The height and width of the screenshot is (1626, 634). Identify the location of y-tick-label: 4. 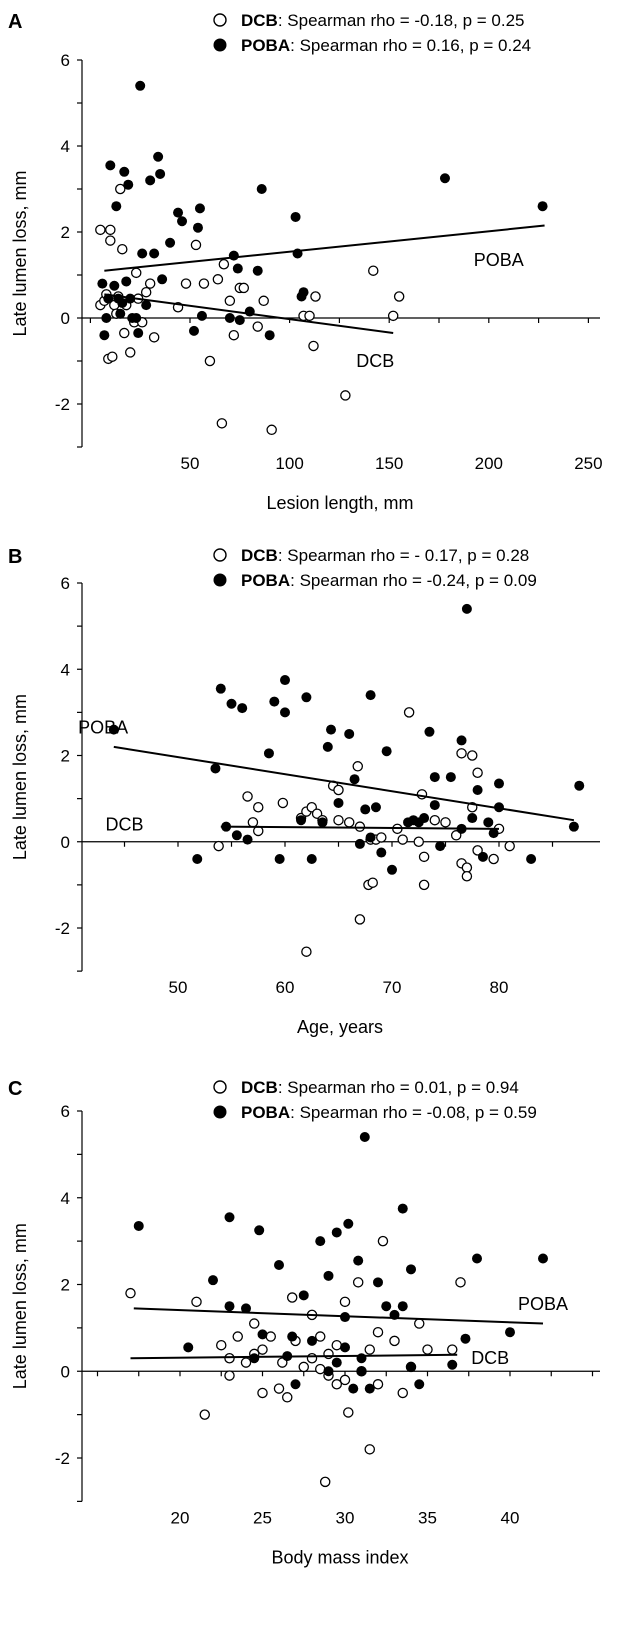
(65, 1198).